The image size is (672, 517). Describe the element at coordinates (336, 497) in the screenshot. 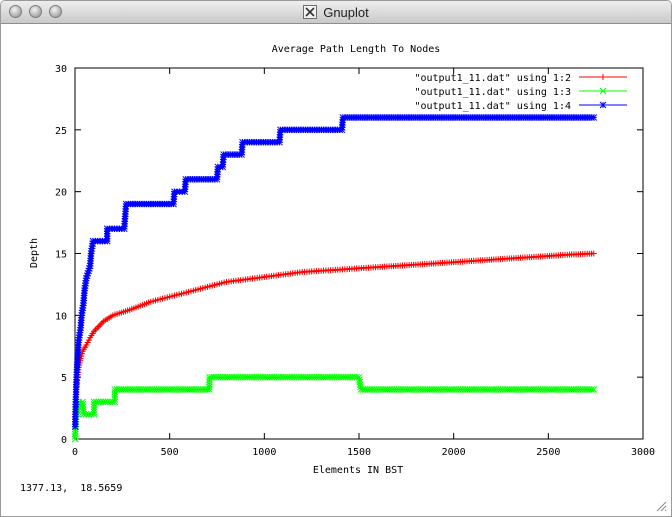

I see `status-bar: 1377.13, 18.5659` at that location.